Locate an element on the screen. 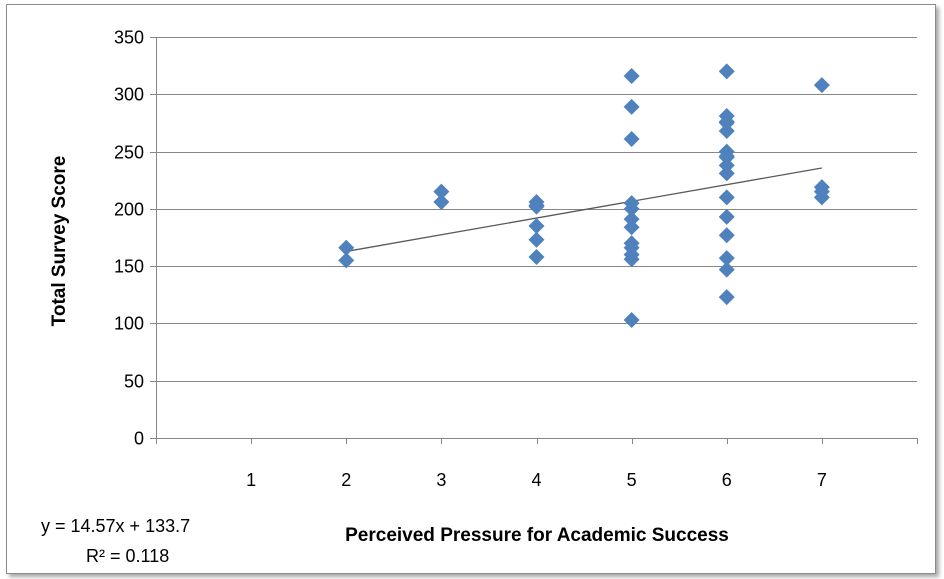 The image size is (944, 579). x-tick-label: 7 is located at coordinates (822, 480).